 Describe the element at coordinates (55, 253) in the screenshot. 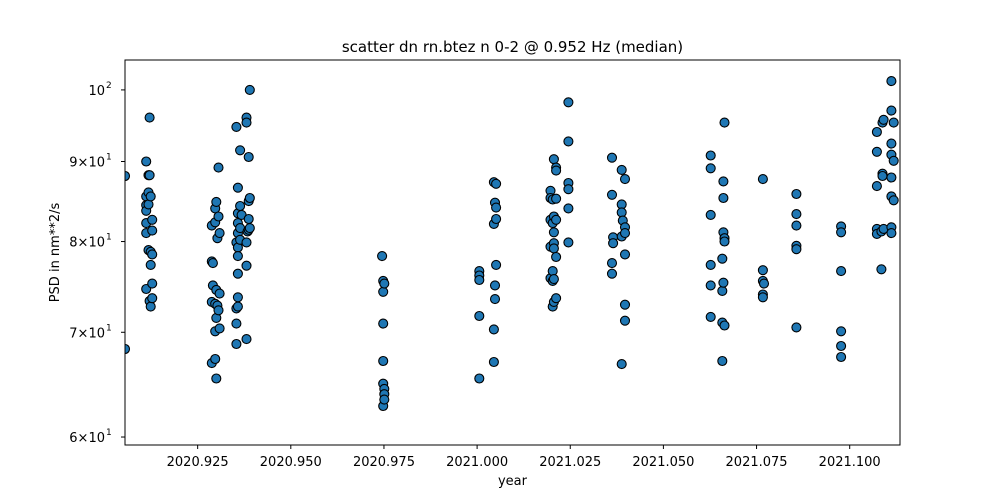

I see `y-axis-label: PSD in nm**2/s` at that location.